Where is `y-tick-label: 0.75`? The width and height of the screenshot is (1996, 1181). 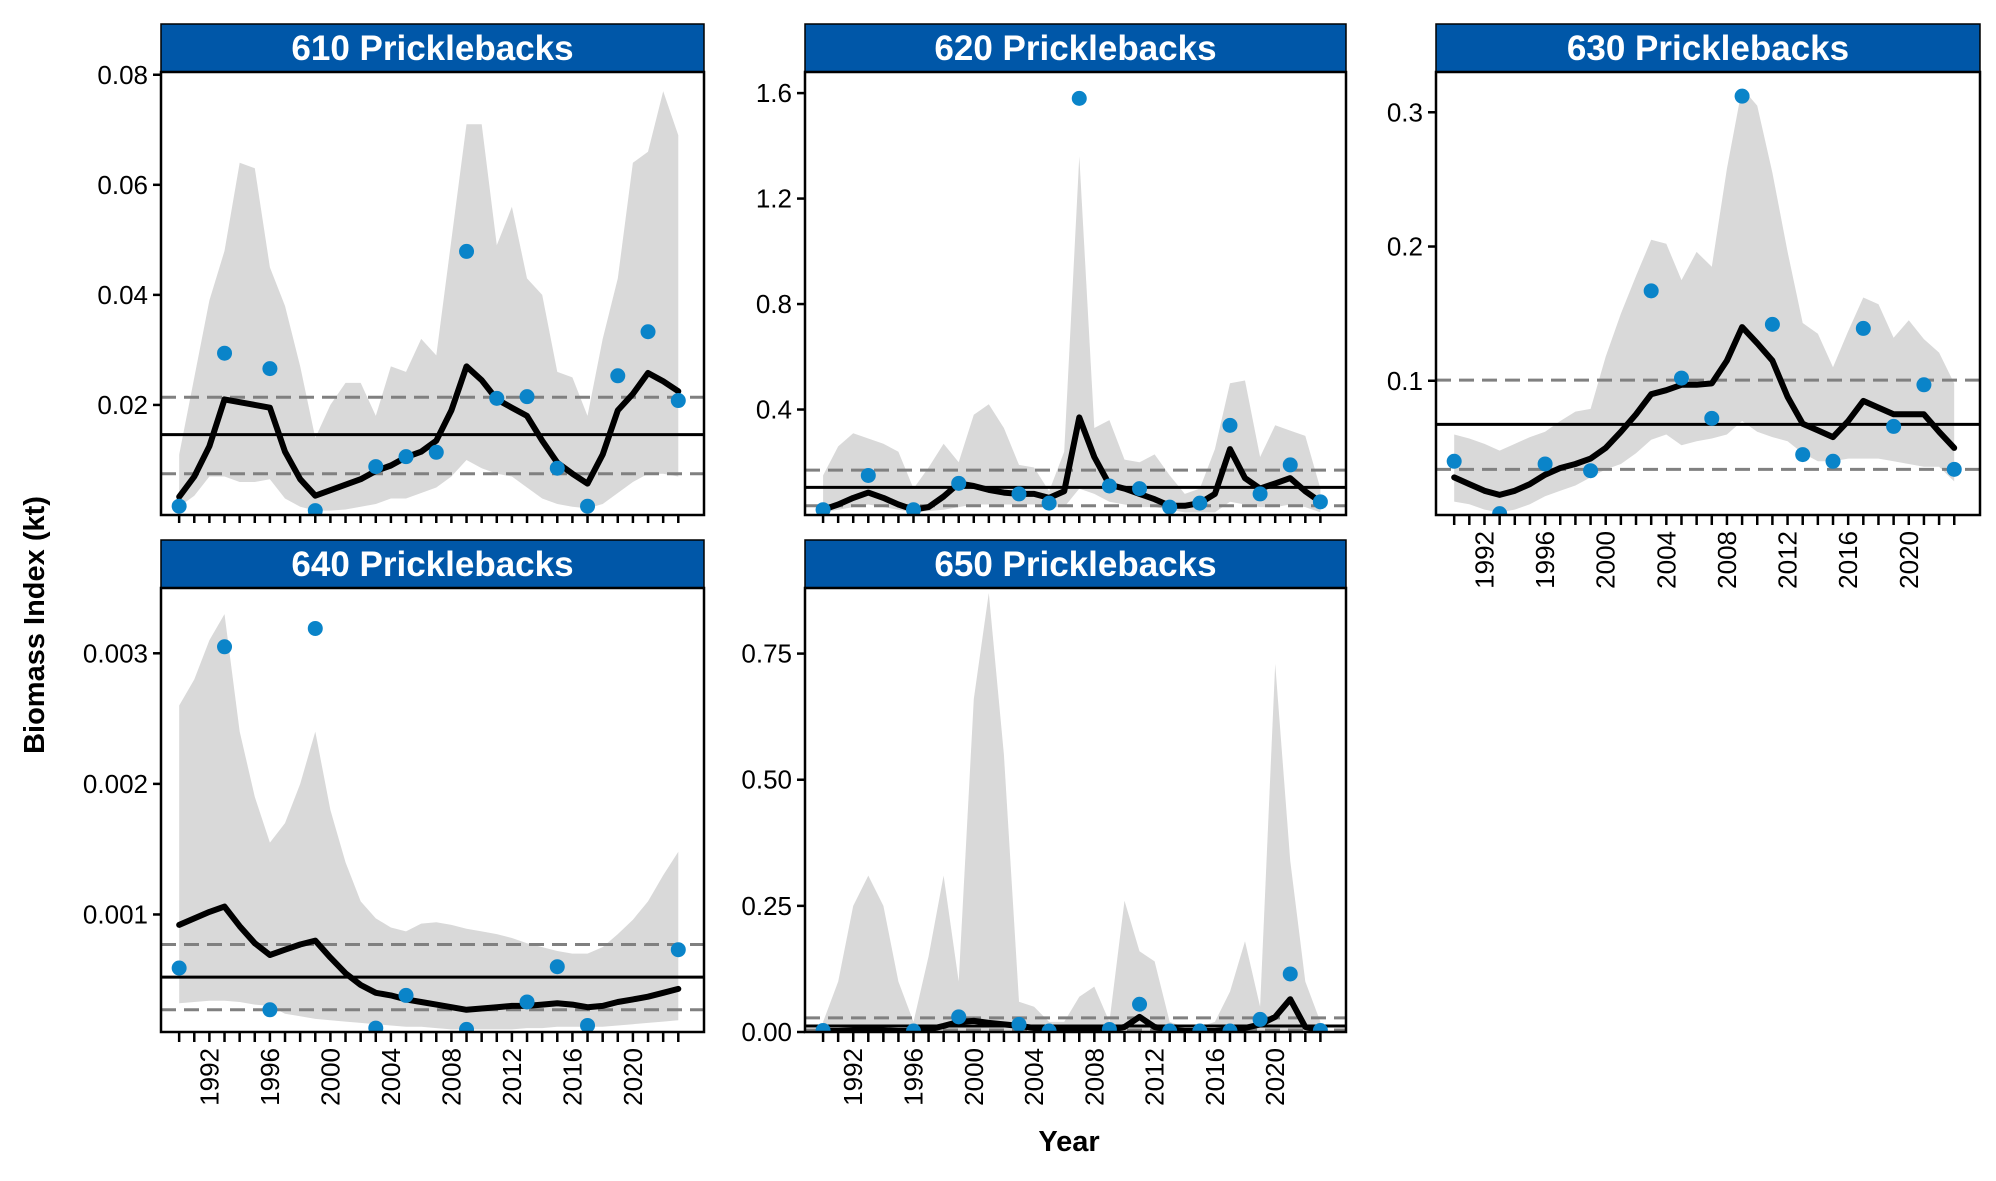 y-tick-label: 0.75 is located at coordinates (766, 654).